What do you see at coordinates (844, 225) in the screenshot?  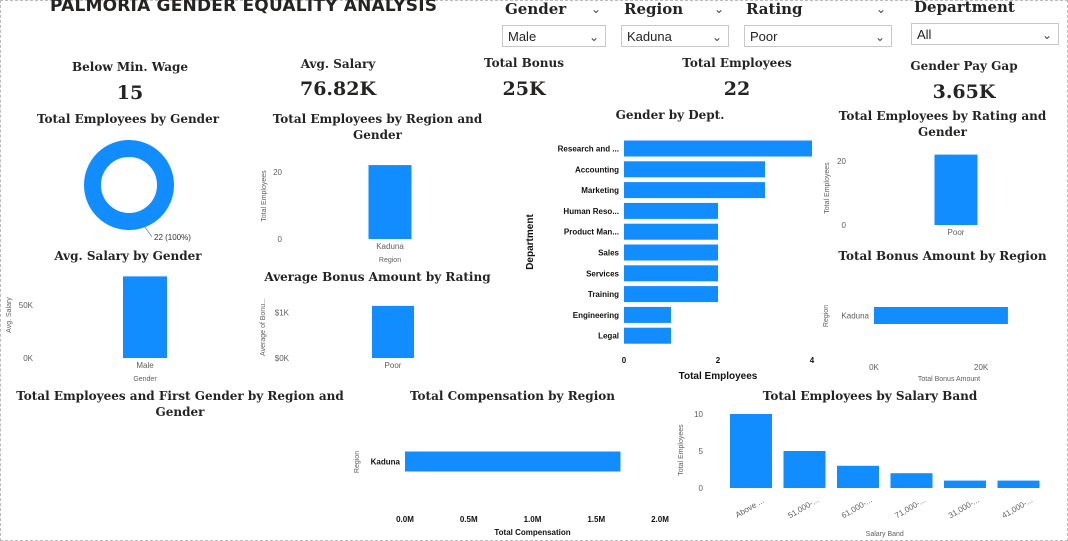 I see `rating_gender-tick-label: 0` at bounding box center [844, 225].